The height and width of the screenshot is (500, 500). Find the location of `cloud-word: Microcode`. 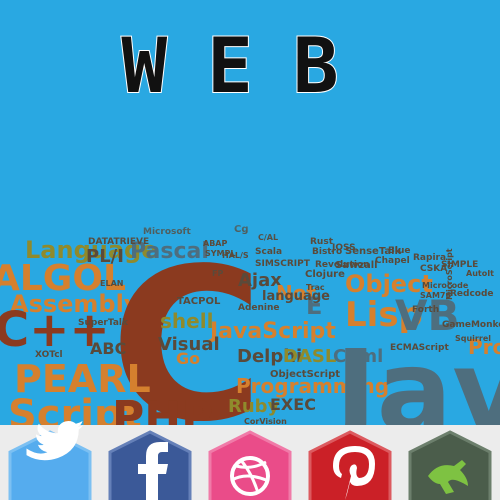

cloud-word: Microcode is located at coordinates (445, 285).